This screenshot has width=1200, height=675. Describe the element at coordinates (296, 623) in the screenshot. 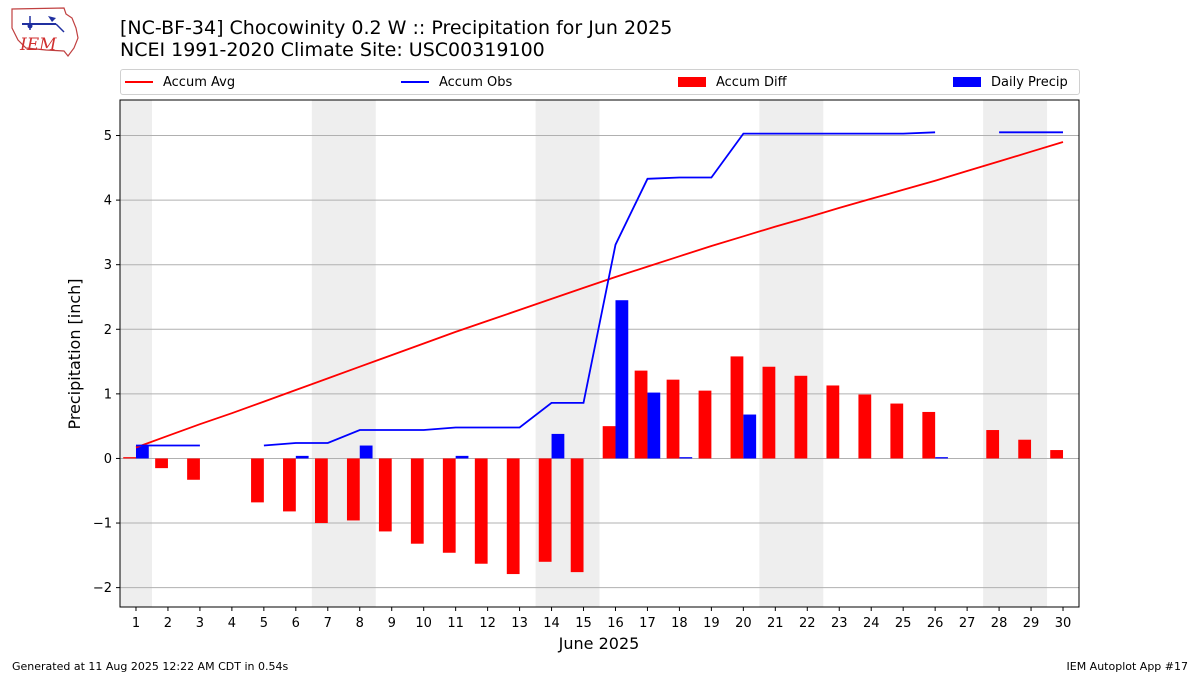

I see `x-tick-label-6: 6` at that location.